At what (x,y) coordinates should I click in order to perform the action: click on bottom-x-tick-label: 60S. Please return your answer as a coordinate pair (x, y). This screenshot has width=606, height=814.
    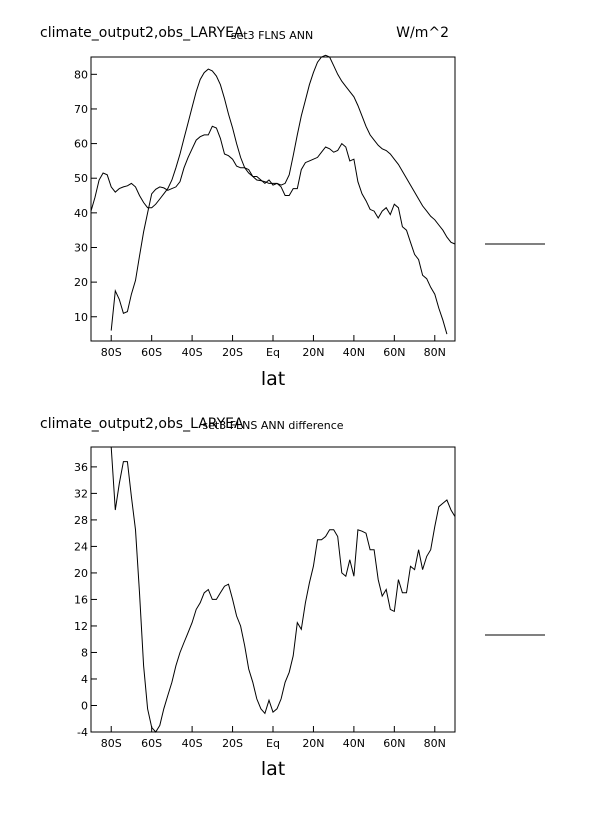
    Looking at the image, I should click on (151, 743).